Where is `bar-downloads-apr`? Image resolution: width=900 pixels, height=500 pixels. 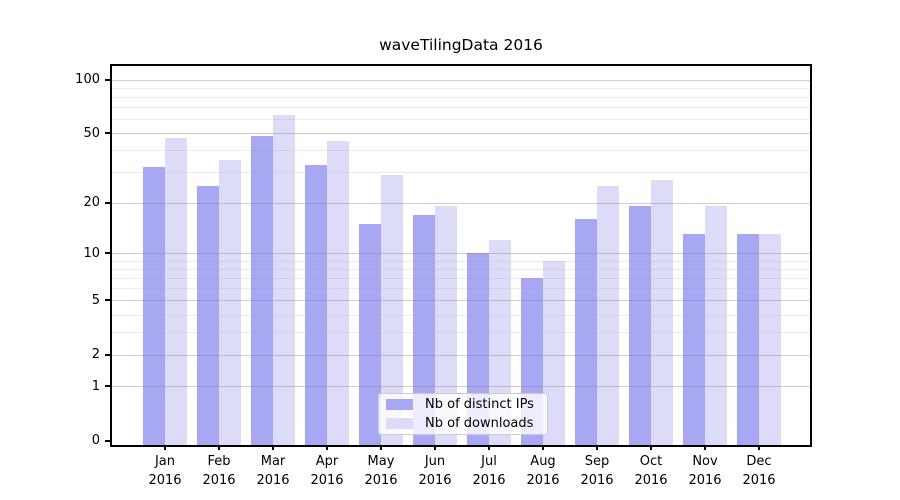 bar-downloads-apr is located at coordinates (338, 293).